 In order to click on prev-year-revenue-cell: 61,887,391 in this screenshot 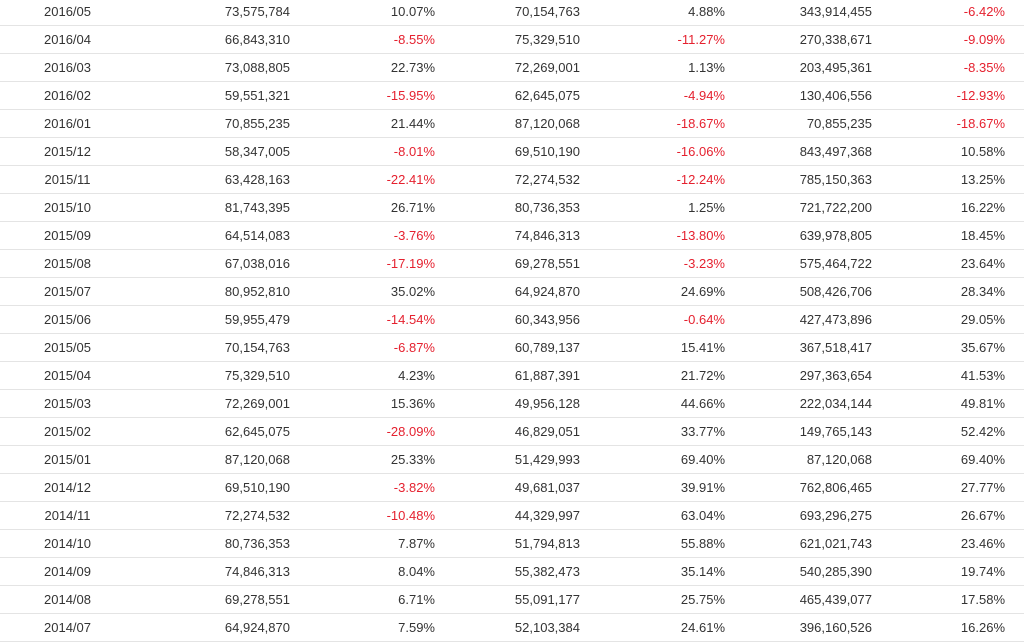, I will do `click(547, 375)`.